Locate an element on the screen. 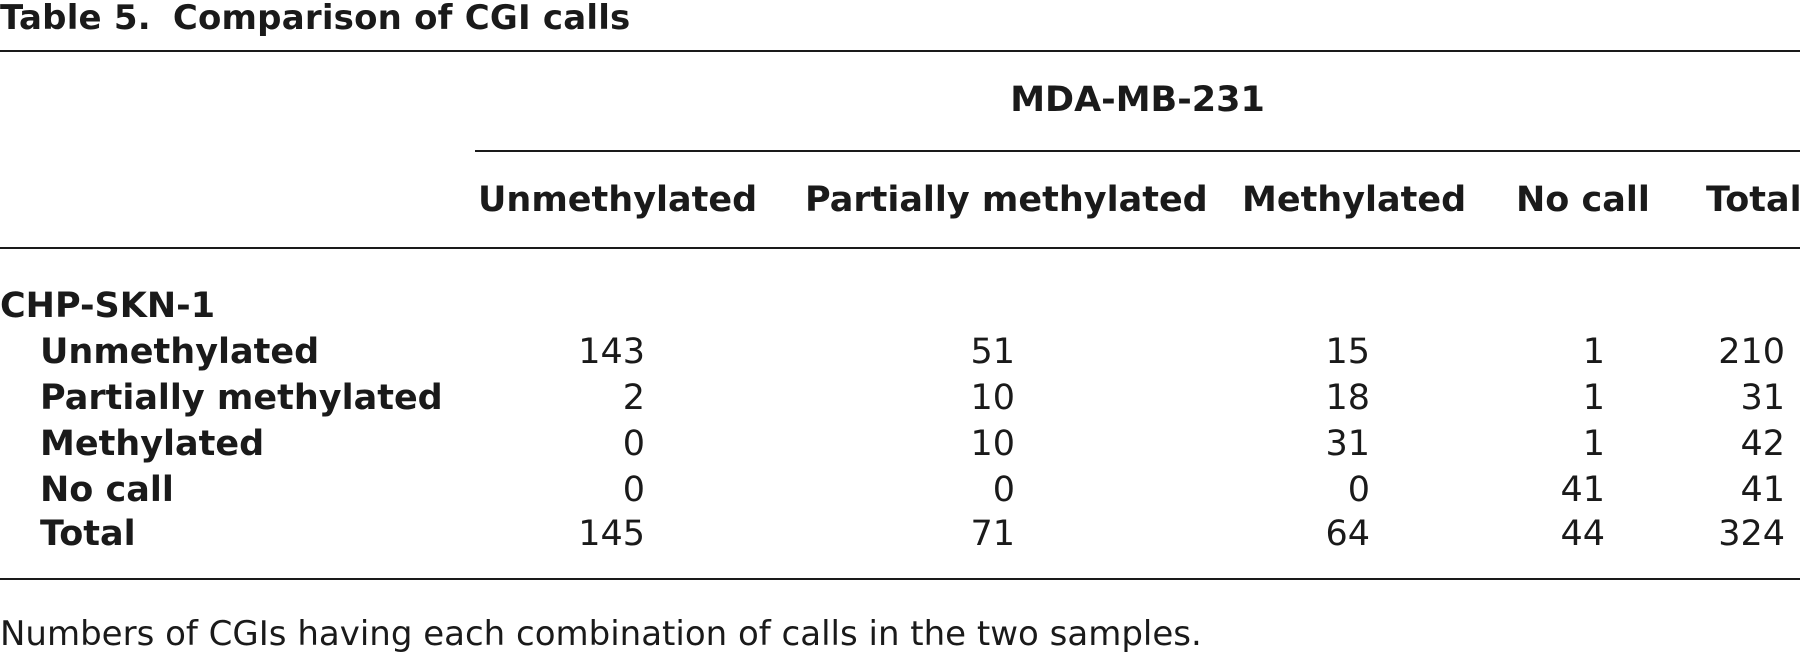 The height and width of the screenshot is (658, 1800). table-cell: 44 is located at coordinates (1582, 534).